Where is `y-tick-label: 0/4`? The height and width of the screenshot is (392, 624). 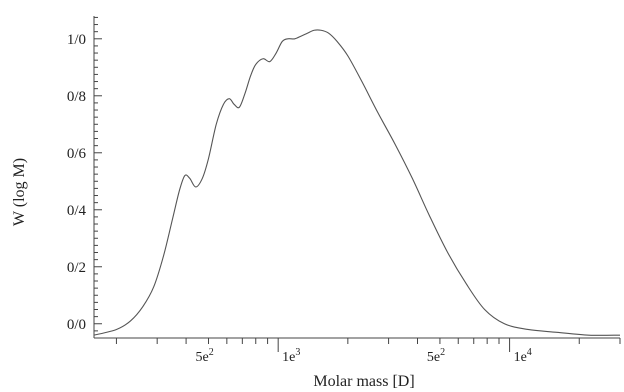 y-tick-label: 0/4 is located at coordinates (77, 211).